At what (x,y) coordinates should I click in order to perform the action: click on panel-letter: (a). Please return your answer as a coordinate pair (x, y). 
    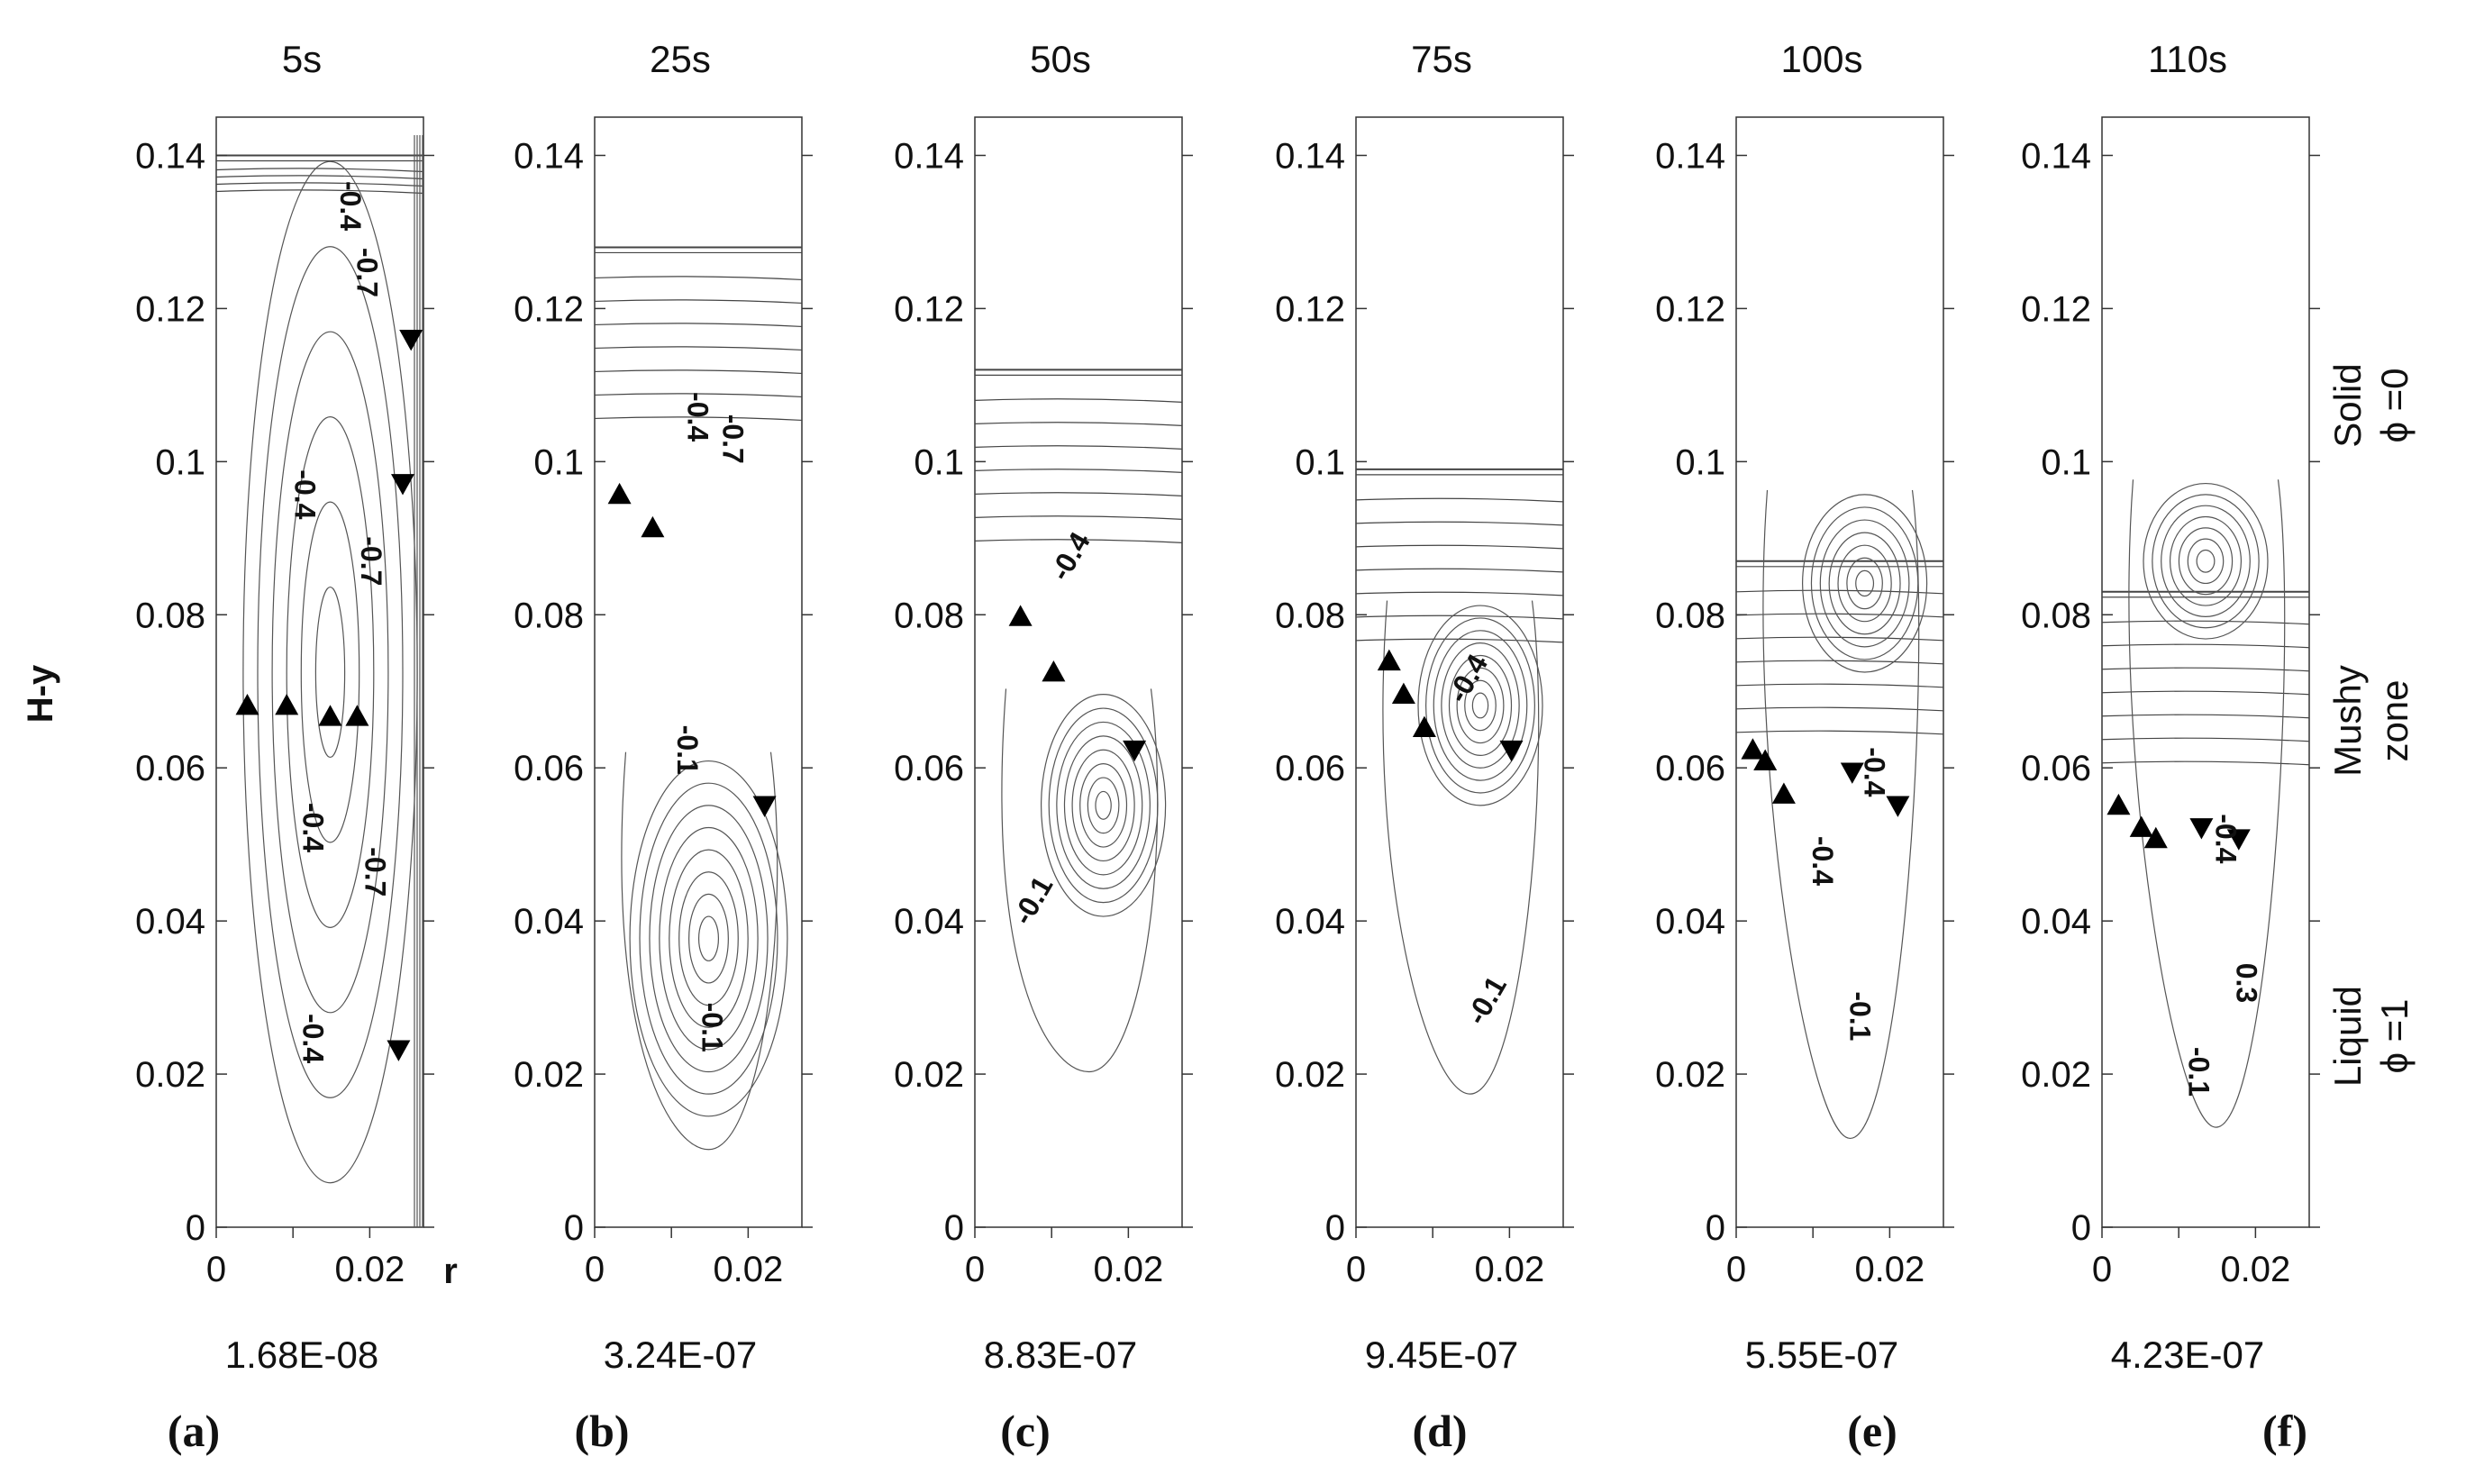
    Looking at the image, I should click on (194, 1431).